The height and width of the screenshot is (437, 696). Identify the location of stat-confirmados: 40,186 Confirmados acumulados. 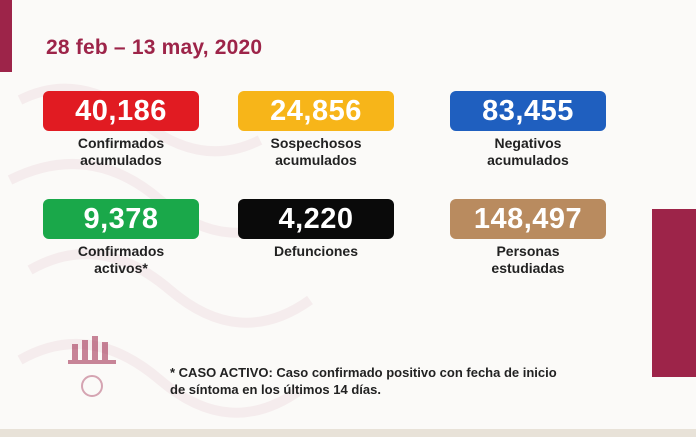
(121, 130).